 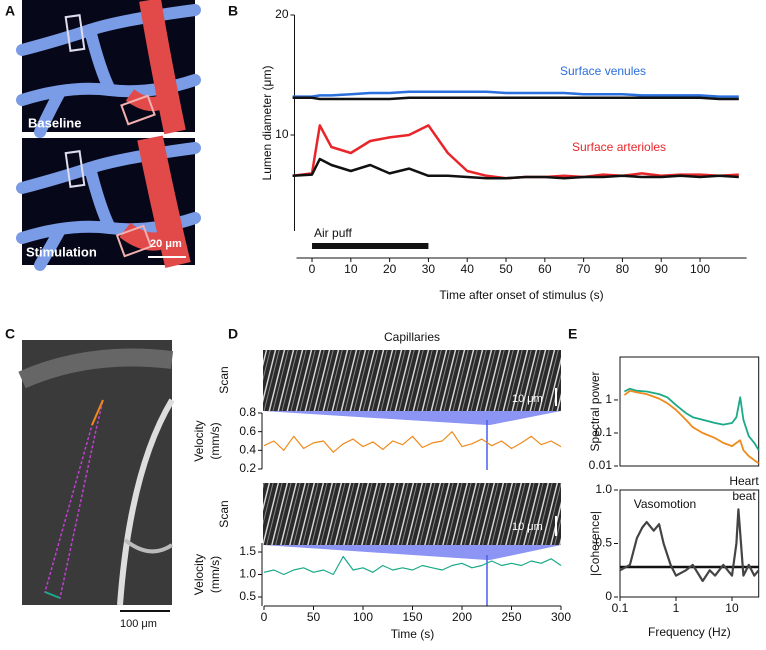 What do you see at coordinates (462, 617) in the screenshot?
I see `x-tick-label: 200` at bounding box center [462, 617].